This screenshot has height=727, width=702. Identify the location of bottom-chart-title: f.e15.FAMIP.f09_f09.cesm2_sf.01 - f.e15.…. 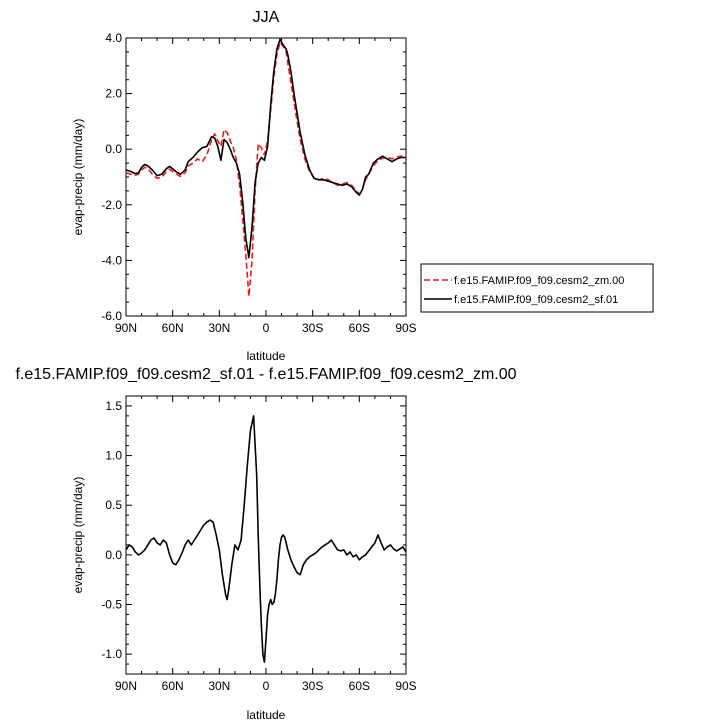
(265, 374).